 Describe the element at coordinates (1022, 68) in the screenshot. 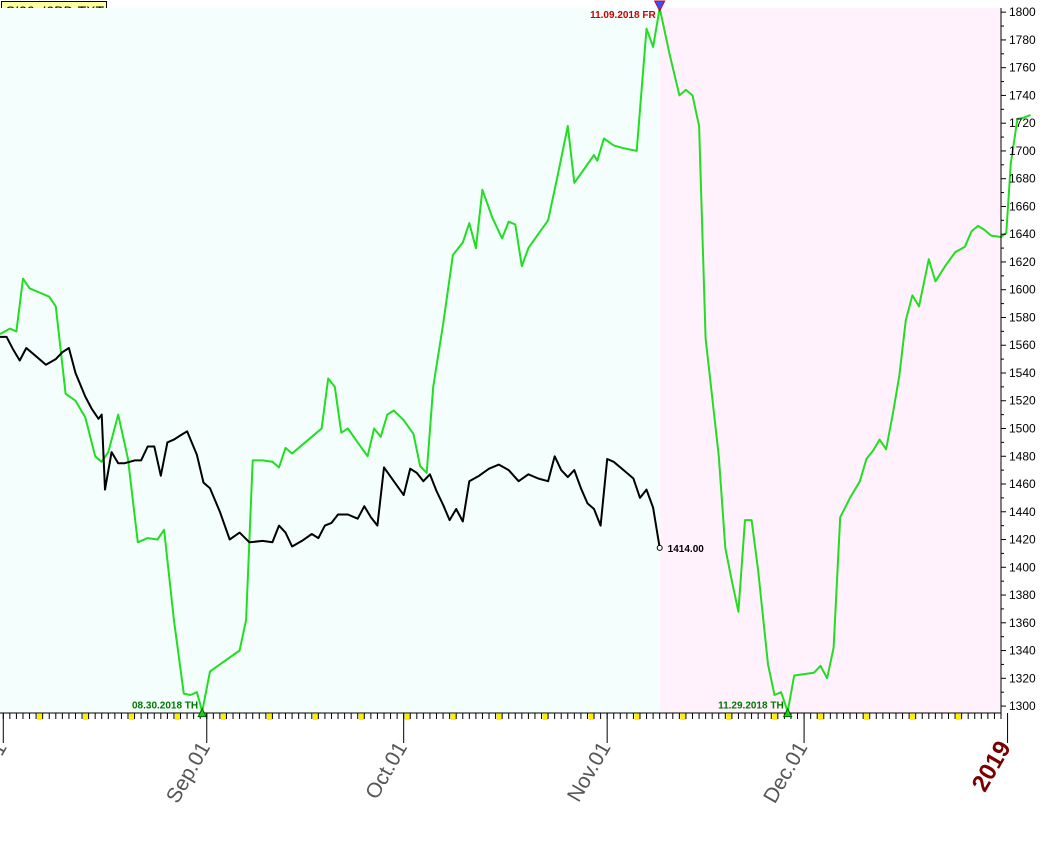

I see `y-tick-label: 1760` at that location.